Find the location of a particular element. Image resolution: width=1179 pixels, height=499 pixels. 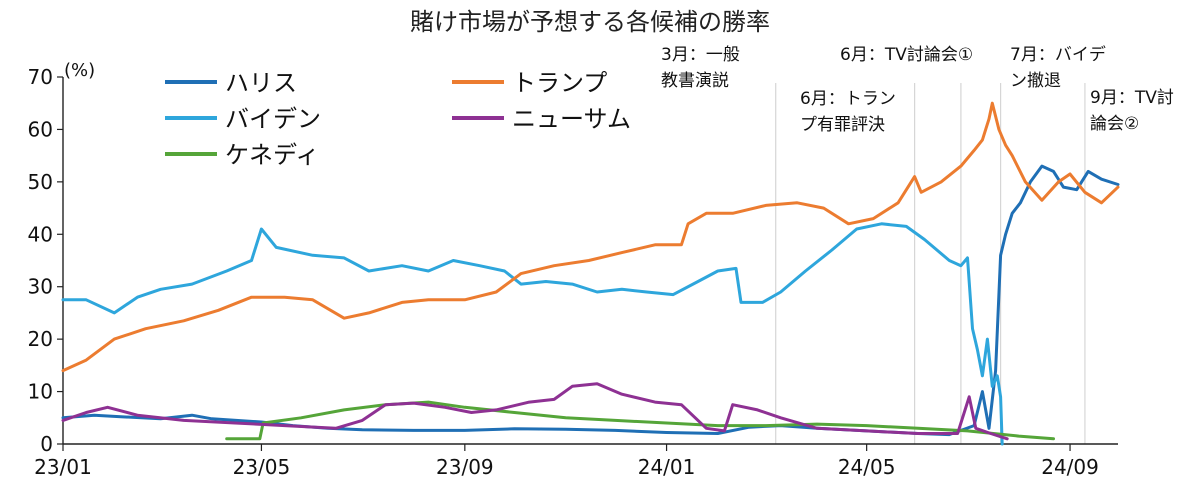

legend-label: ハリス is located at coordinates (261, 83).